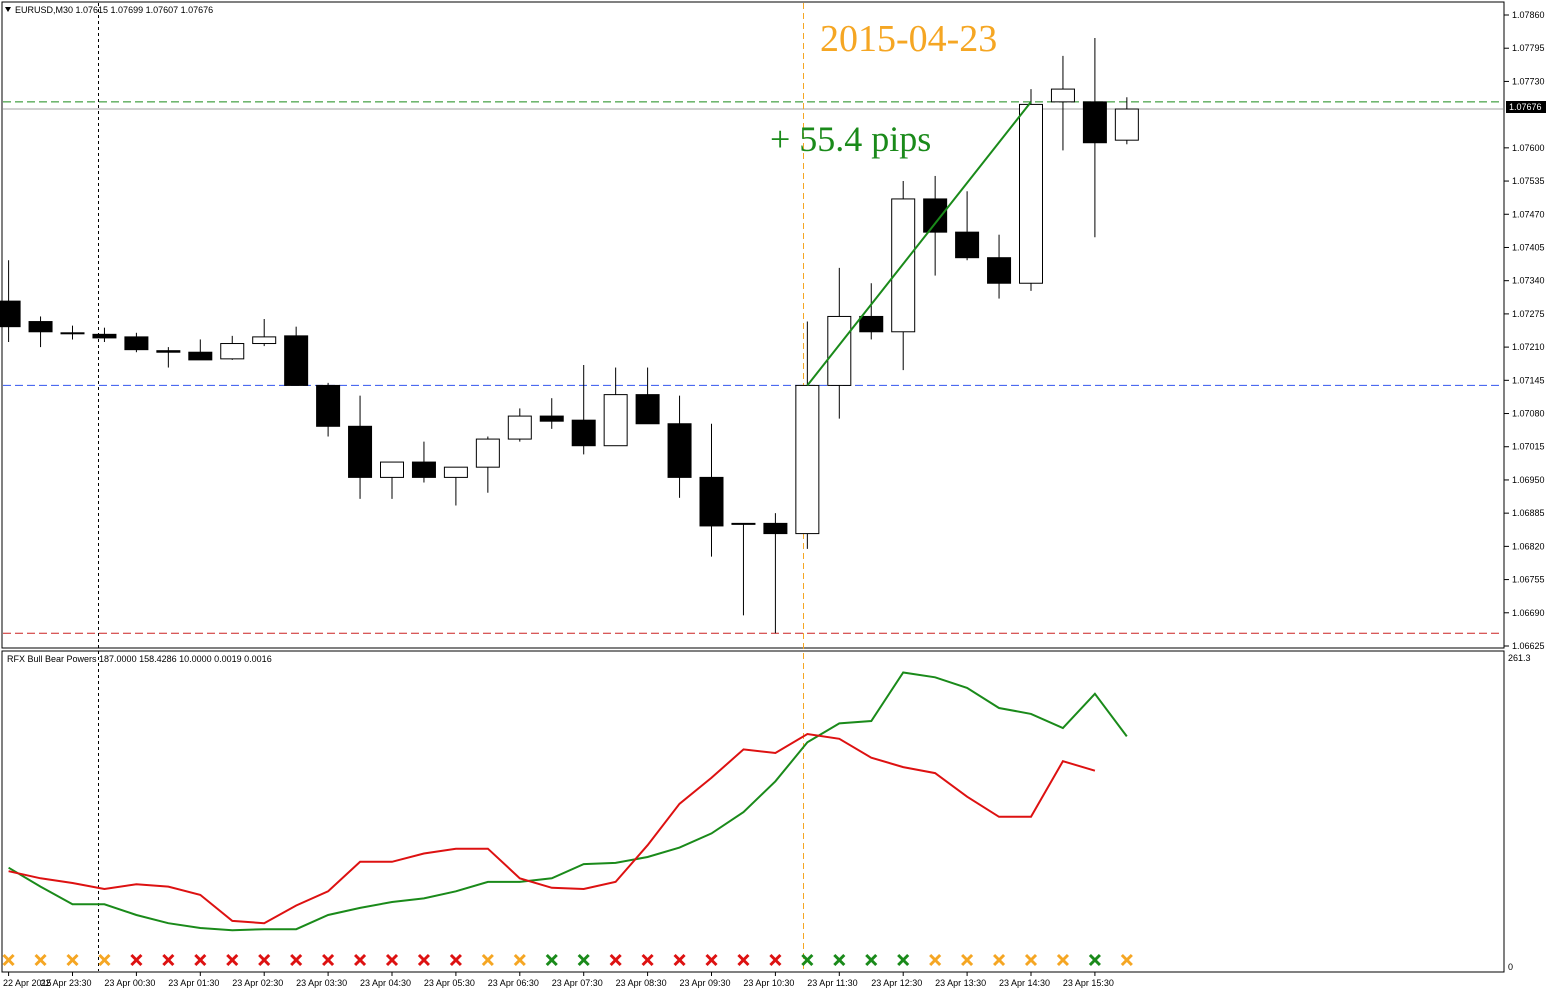  I want to click on symbol-menu-triangle-icon, so click(8, 9).